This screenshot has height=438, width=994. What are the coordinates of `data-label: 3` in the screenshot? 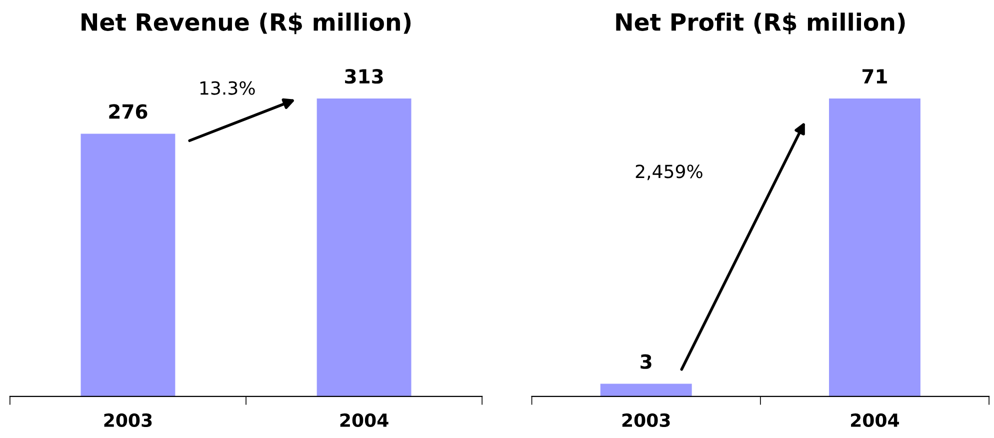 It's located at (646, 361).